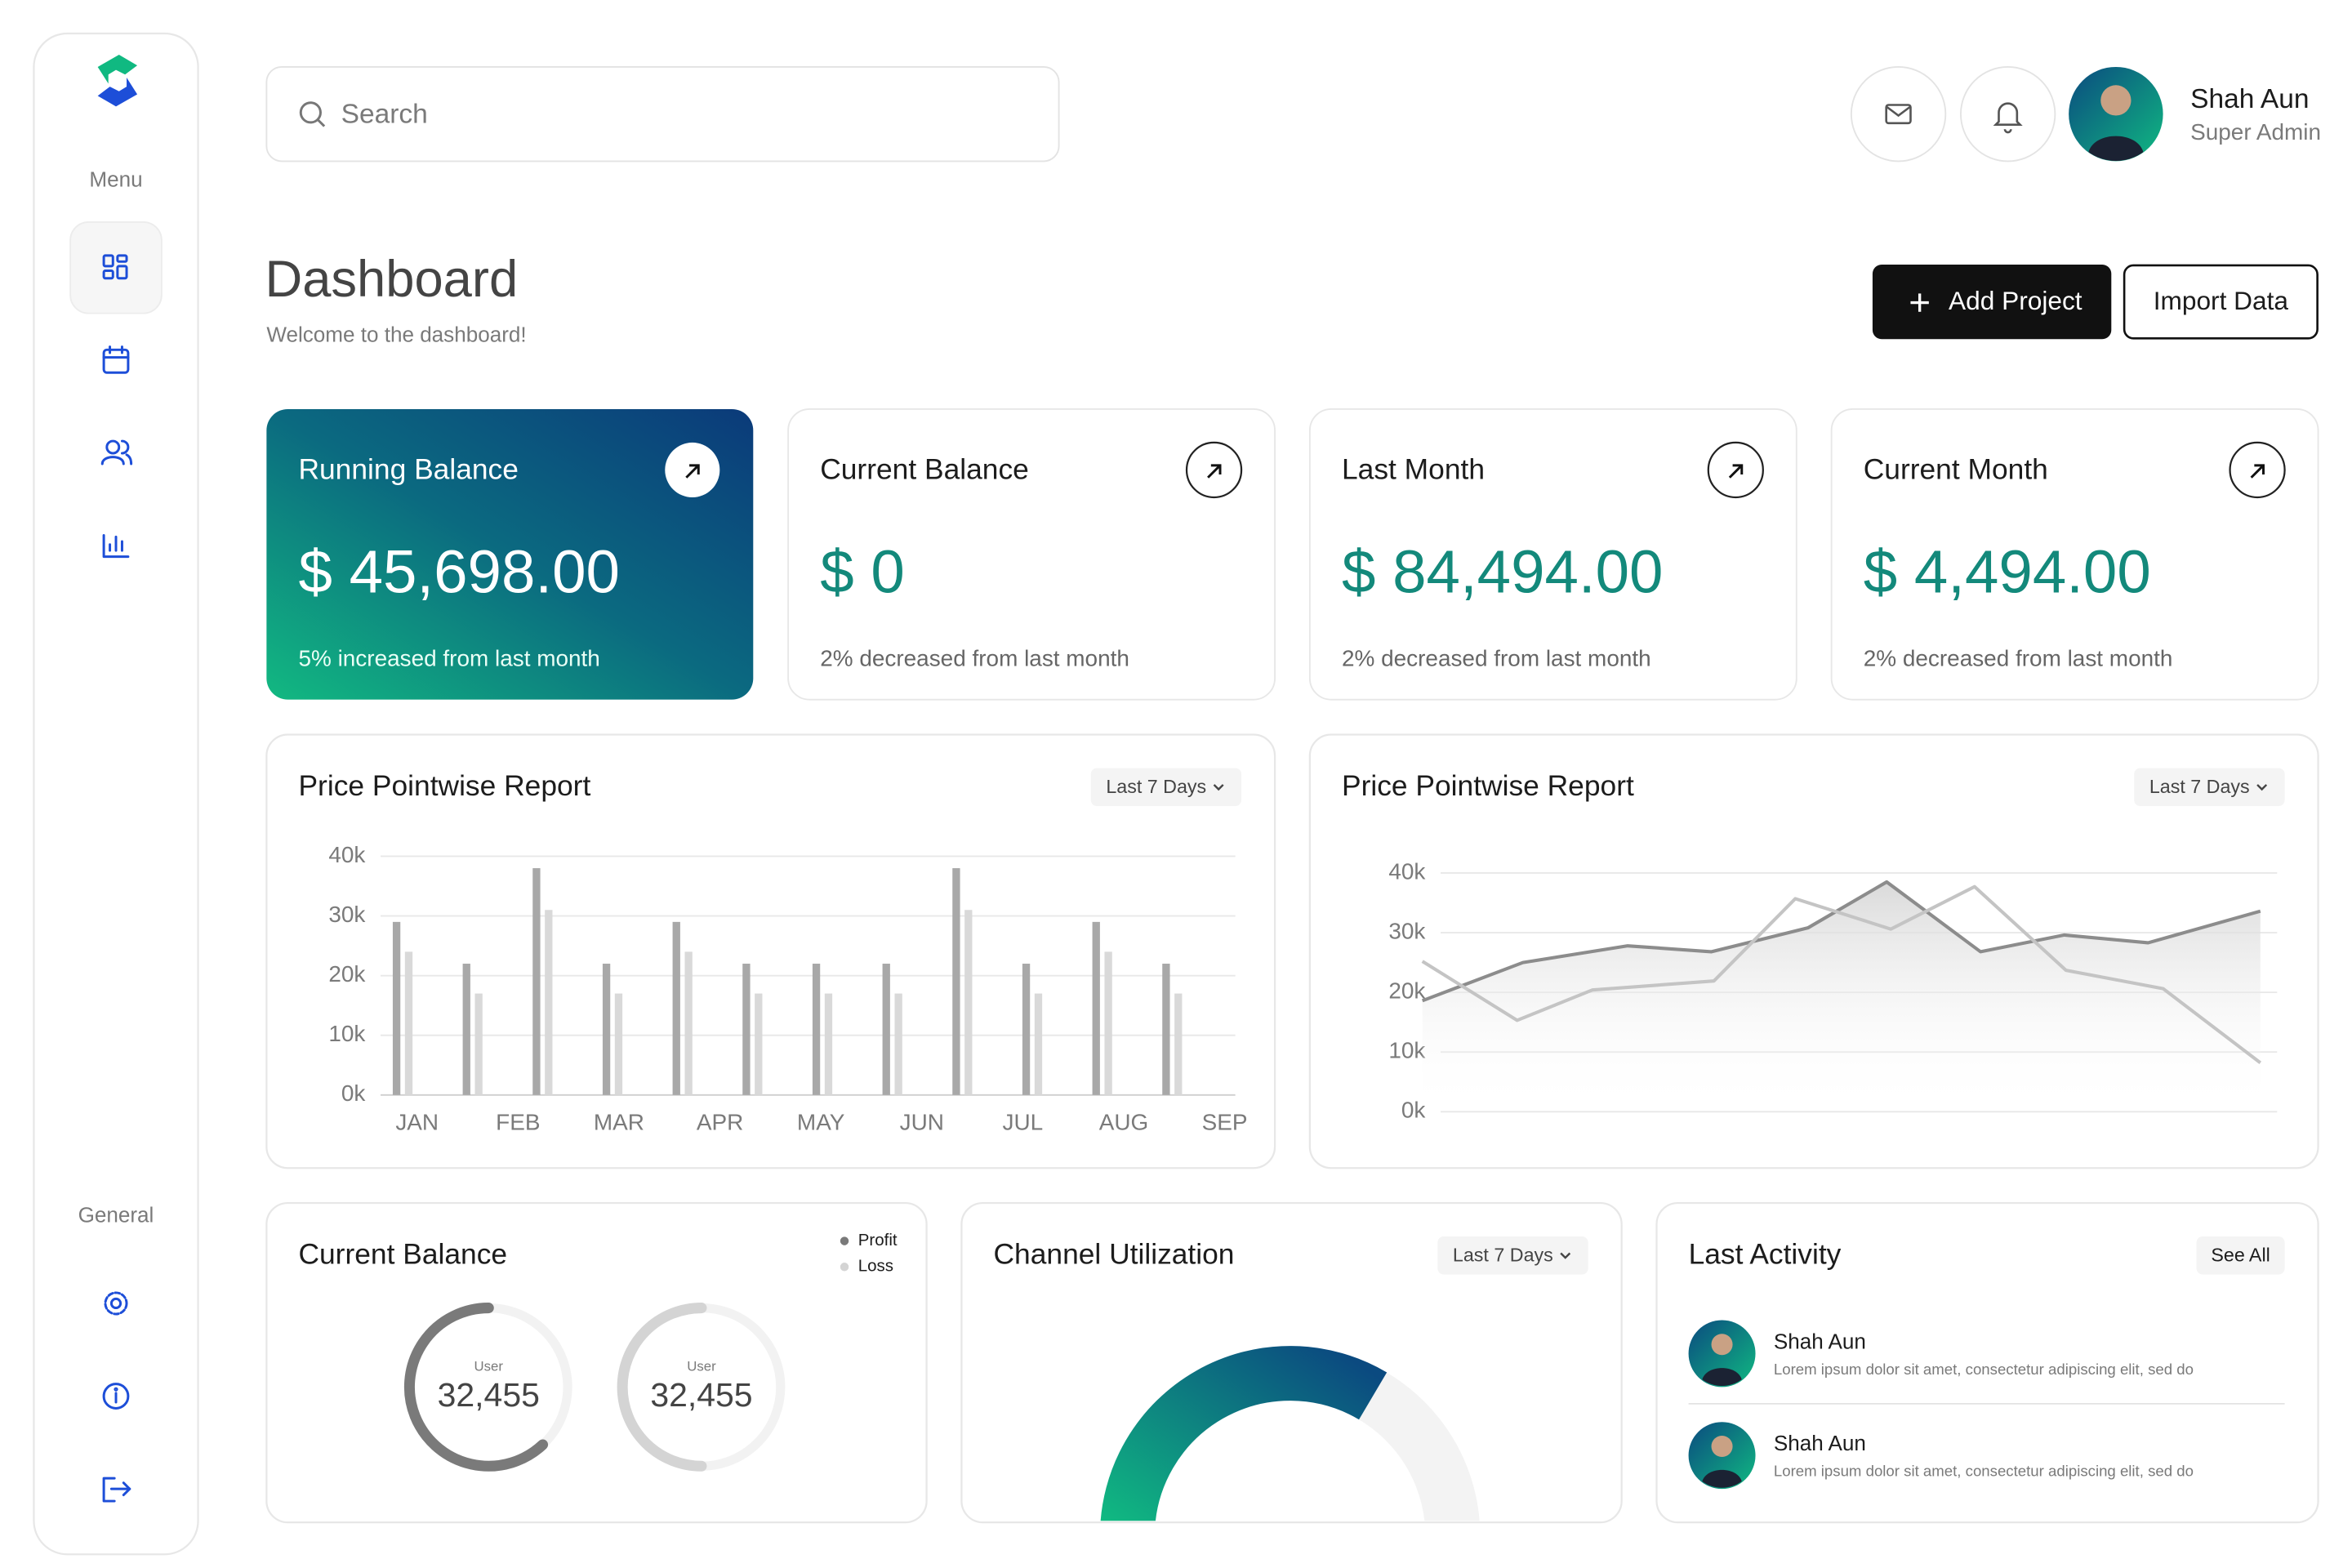 This screenshot has height=1568, width=2352. I want to click on panel-title: Last Activity, so click(1765, 1255).